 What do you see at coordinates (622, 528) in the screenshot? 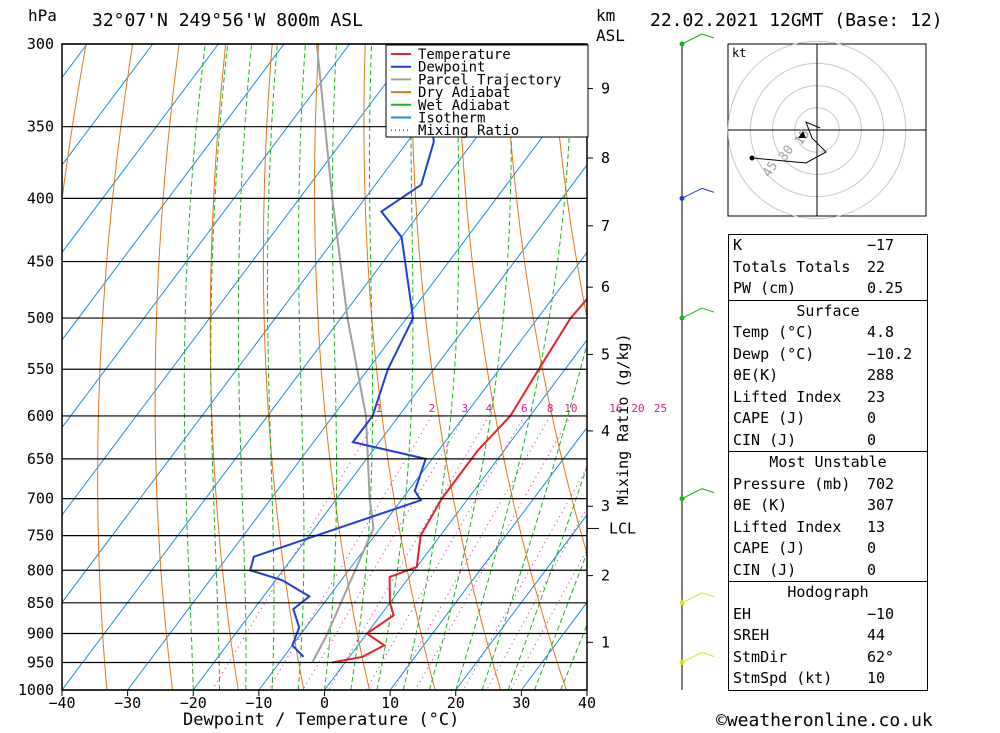
I see `lcl-label: LCL` at bounding box center [622, 528].